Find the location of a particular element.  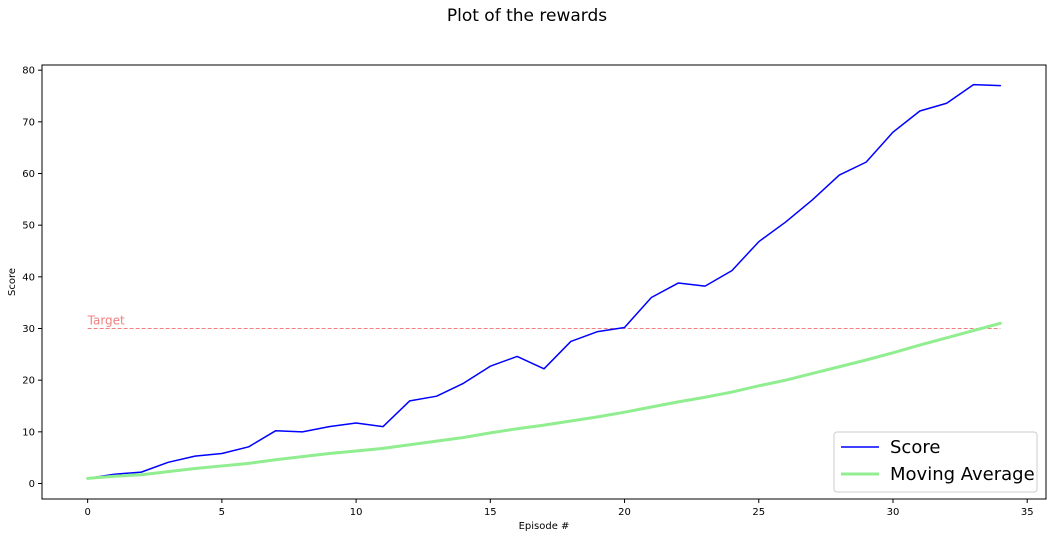

y-axis-label: Score is located at coordinates (12, 282).